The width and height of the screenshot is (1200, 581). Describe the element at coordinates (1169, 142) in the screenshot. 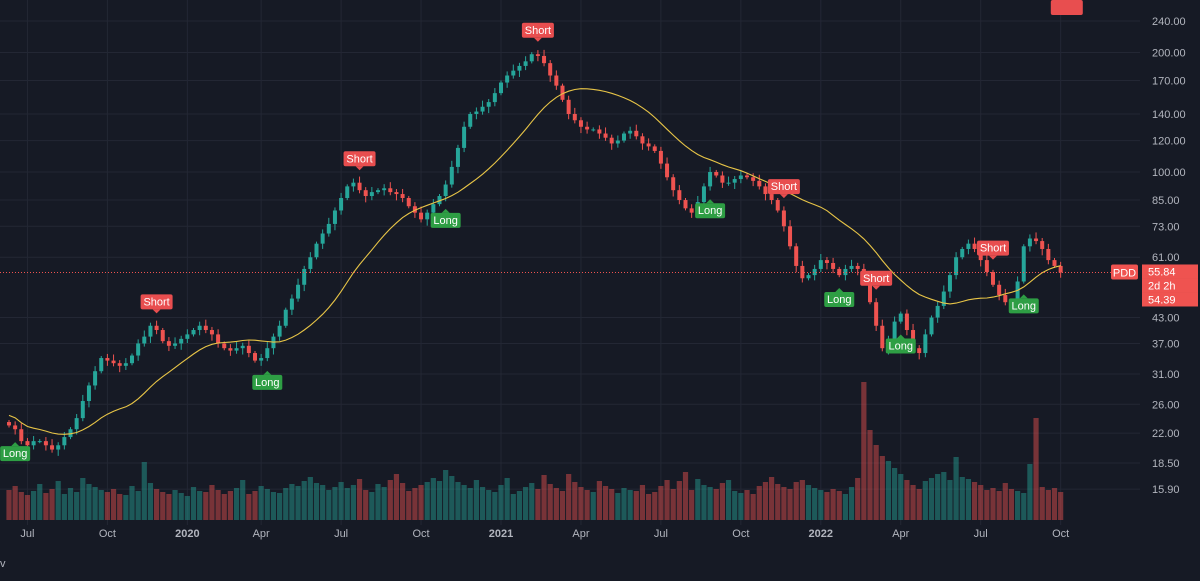

I see `y-tick-label: 120.00` at that location.